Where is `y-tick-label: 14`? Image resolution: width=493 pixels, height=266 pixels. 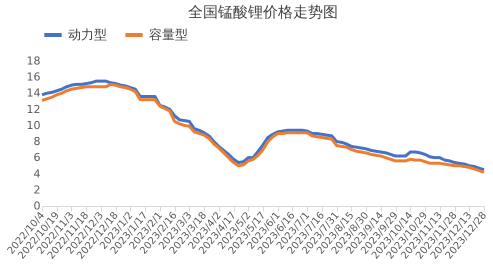
y-tick-label: 14 is located at coordinates (33, 93).